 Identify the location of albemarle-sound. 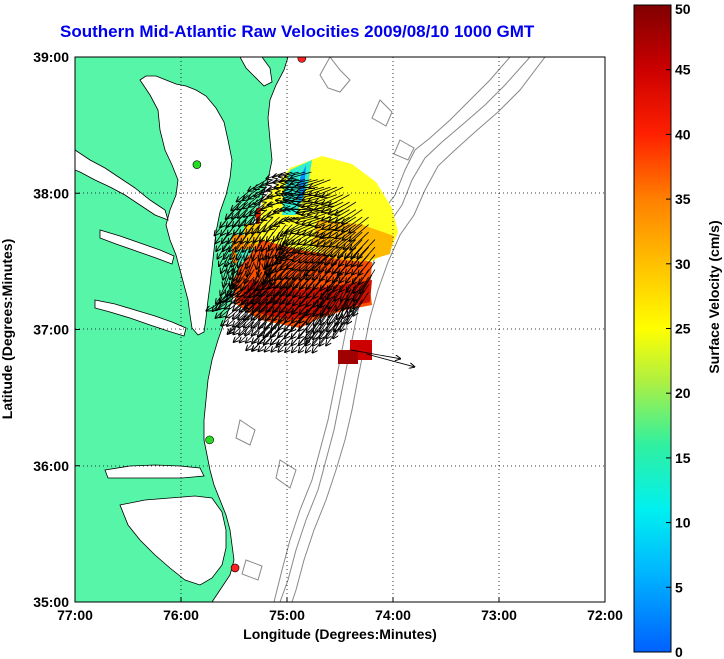
(154, 471).